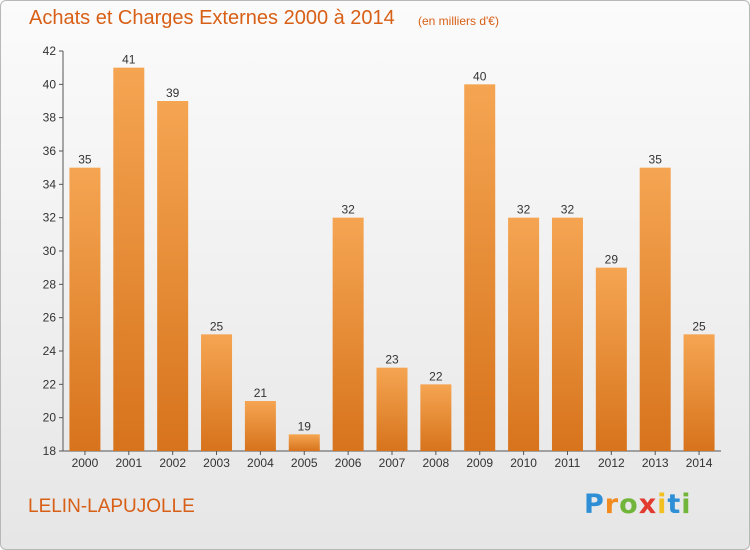 This screenshot has height=550, width=750. I want to click on x-tick-label: 2013, so click(655, 463).